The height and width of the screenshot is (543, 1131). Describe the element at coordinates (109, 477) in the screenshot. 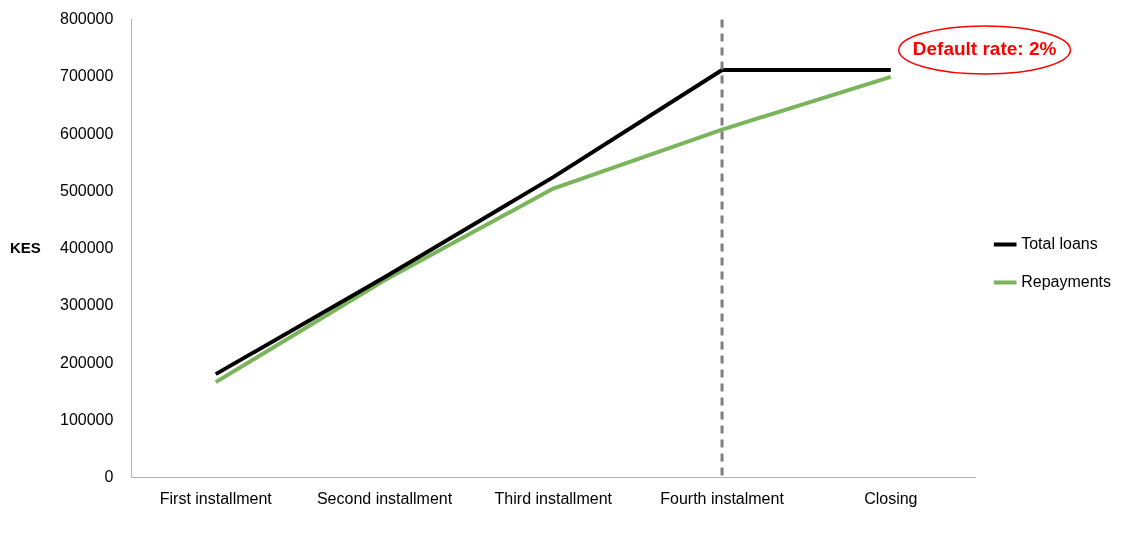

I see `y-tick-label: 0` at that location.